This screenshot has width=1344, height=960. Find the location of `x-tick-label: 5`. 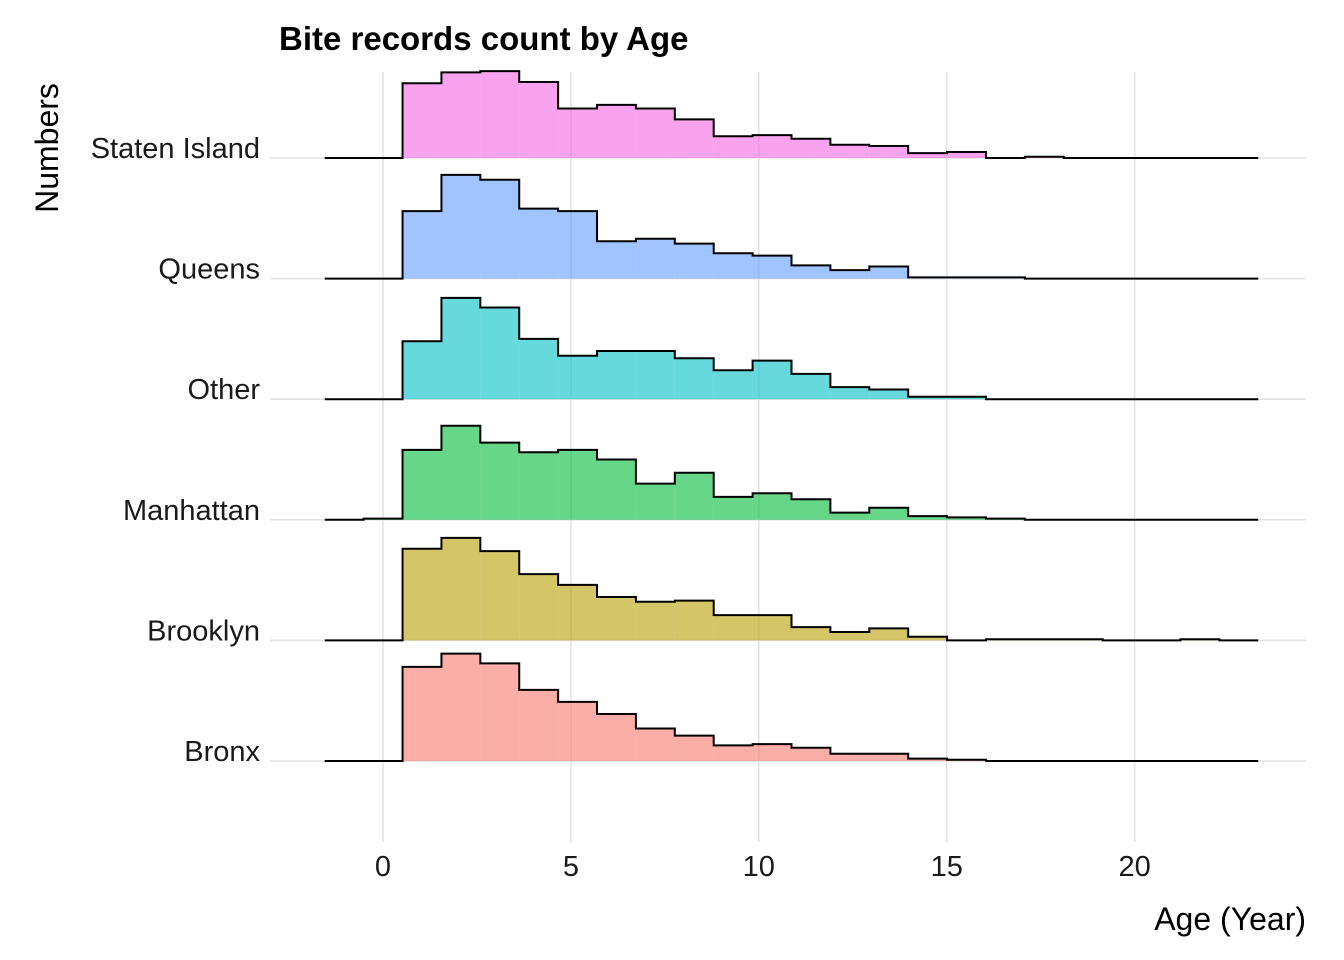

x-tick-label: 5 is located at coordinates (571, 867).